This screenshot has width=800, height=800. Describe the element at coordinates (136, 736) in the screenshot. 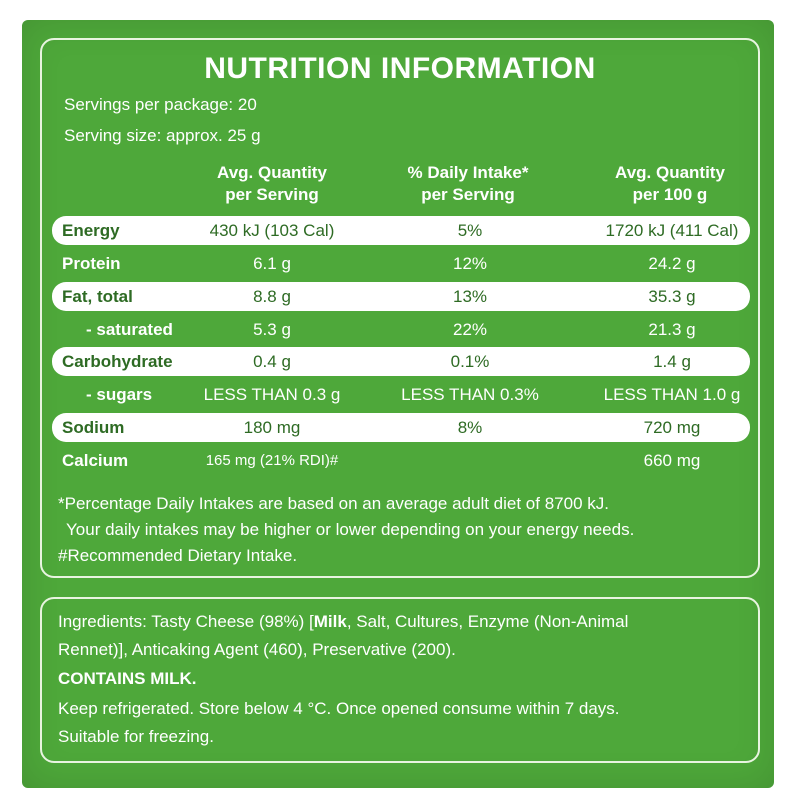

I see `freezing-instructions: Suitable for freezing.` at that location.